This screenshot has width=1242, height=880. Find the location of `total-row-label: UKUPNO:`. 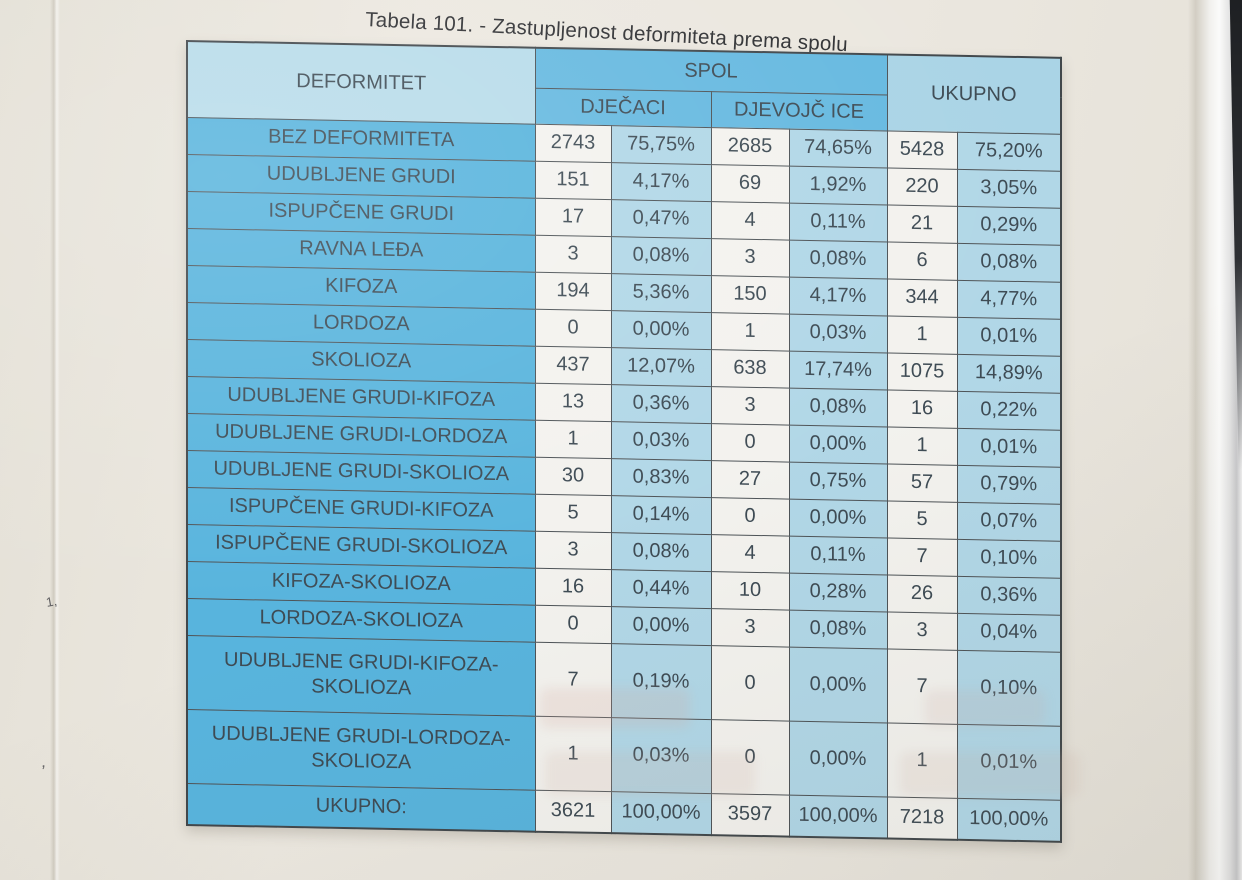

total-row-label: UKUPNO: is located at coordinates (361, 807).